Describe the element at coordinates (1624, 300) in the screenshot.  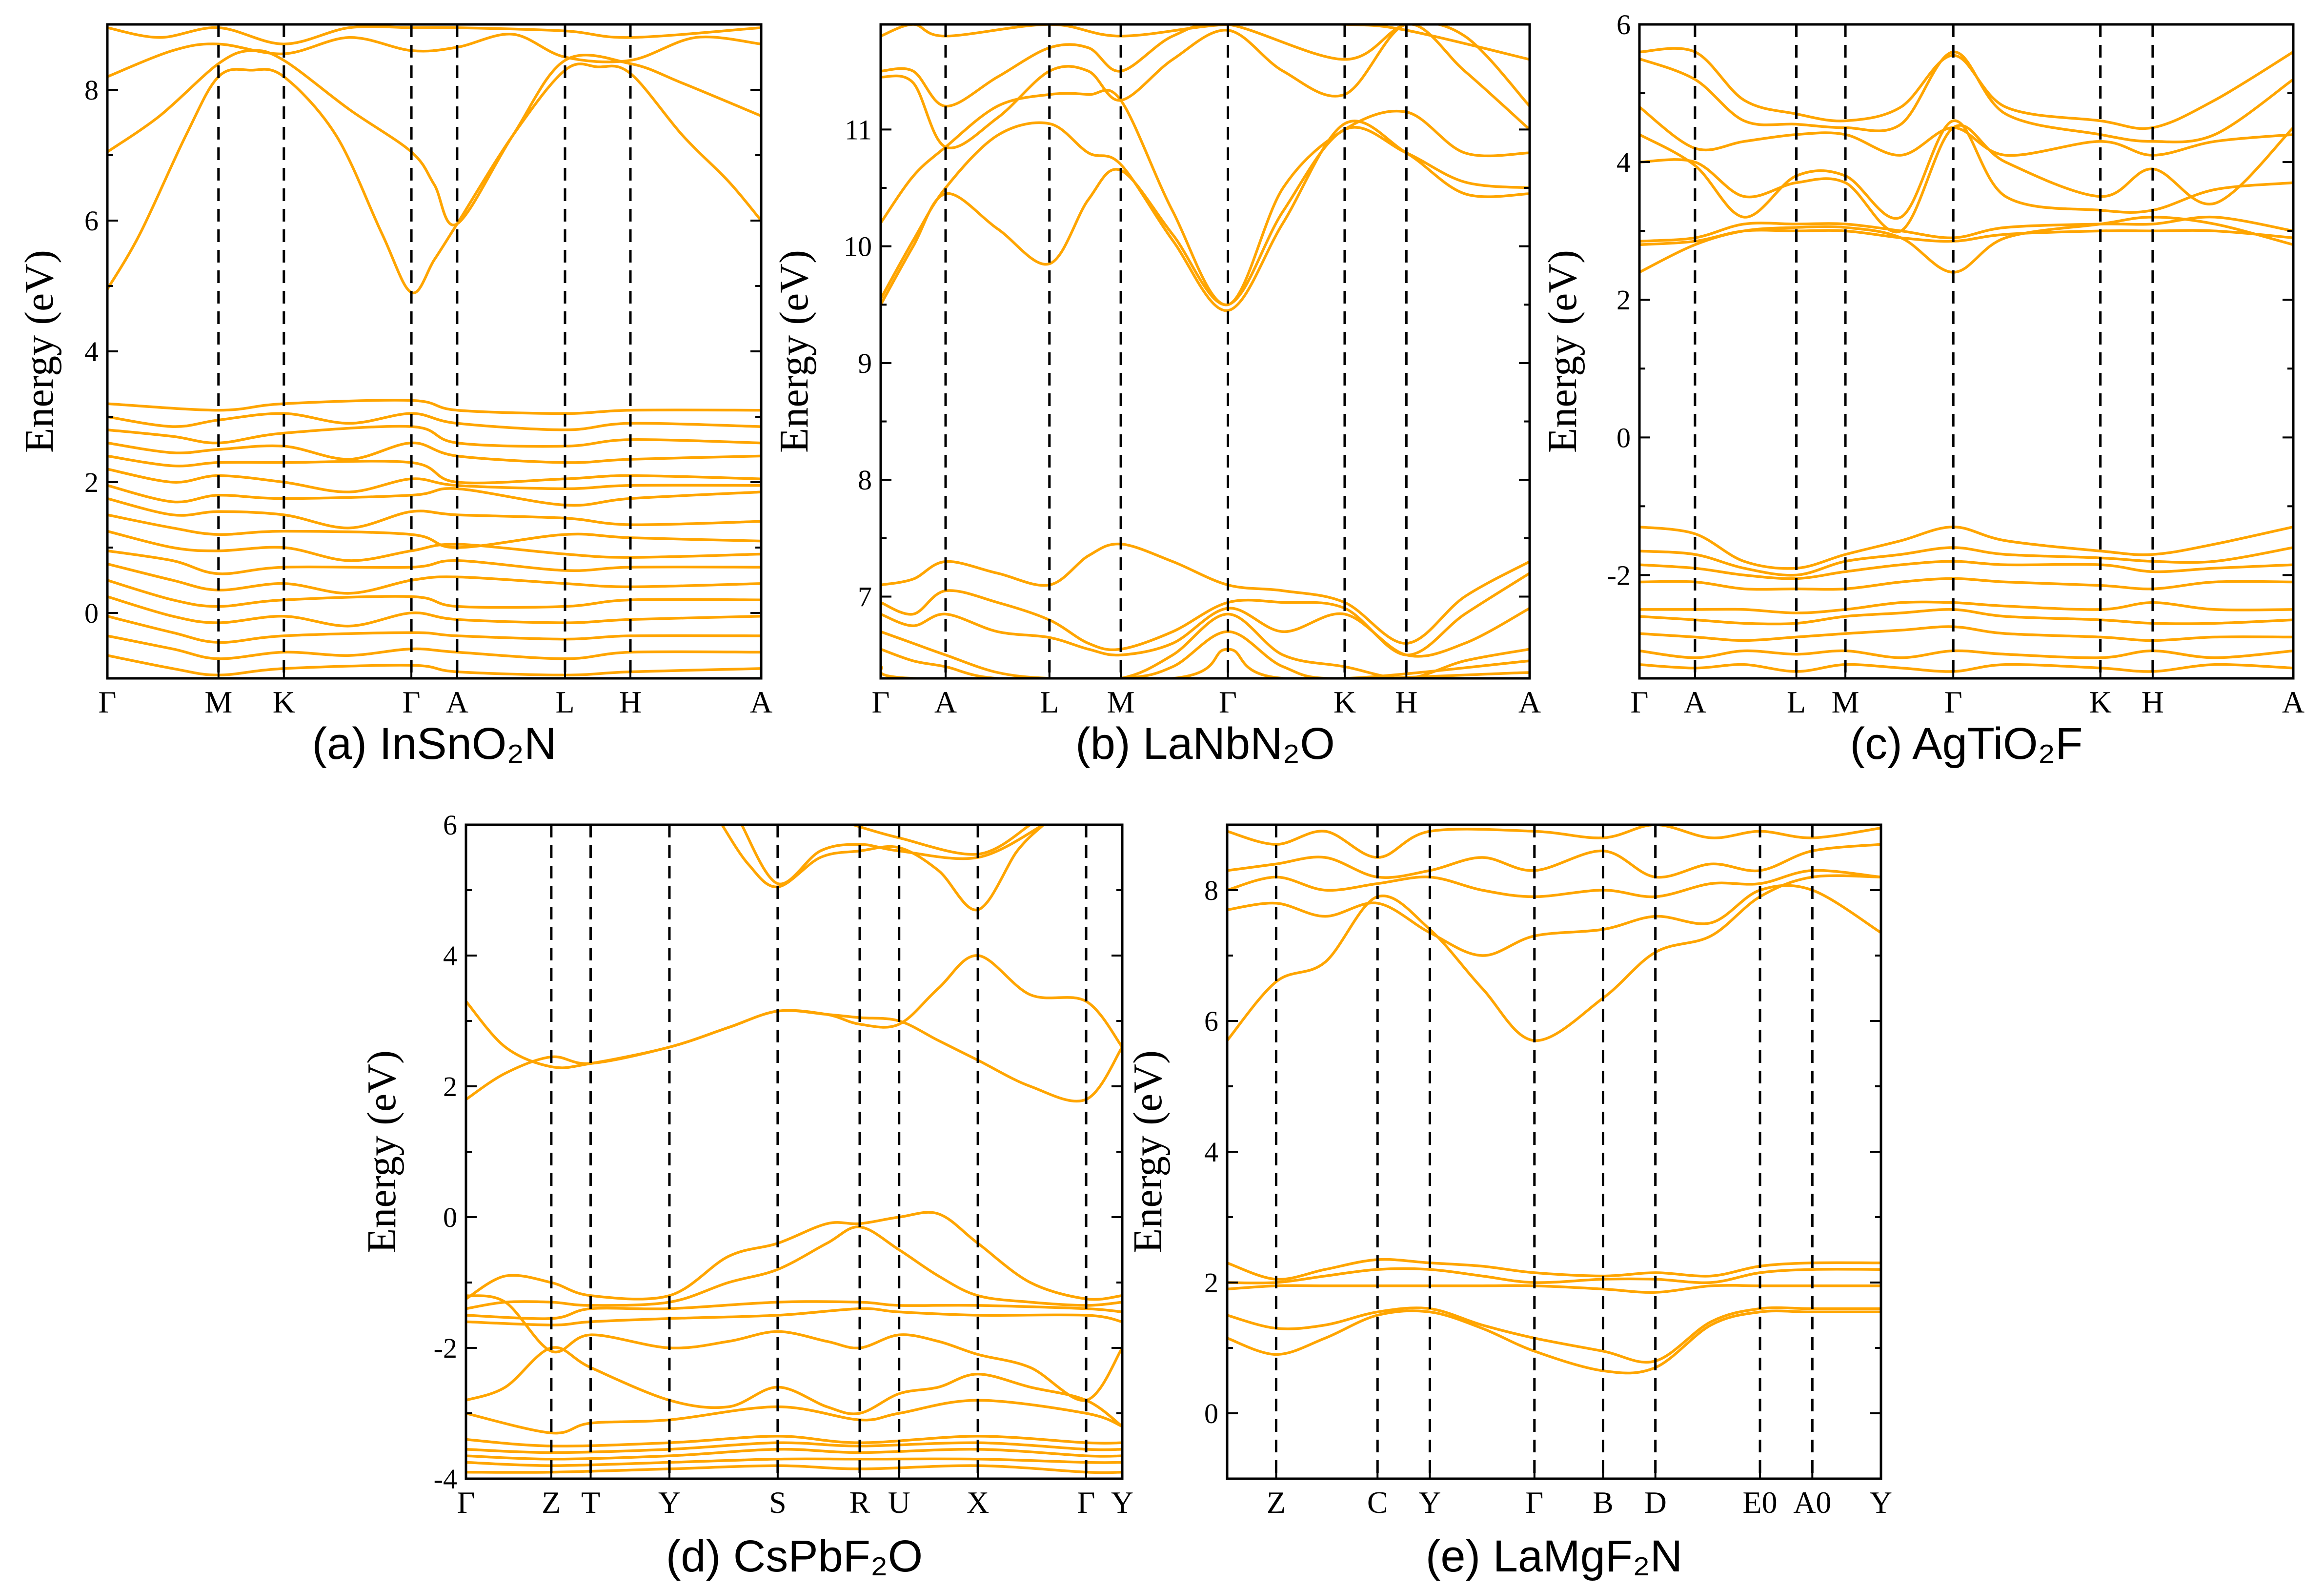
I see `y-tick-label: 2` at that location.